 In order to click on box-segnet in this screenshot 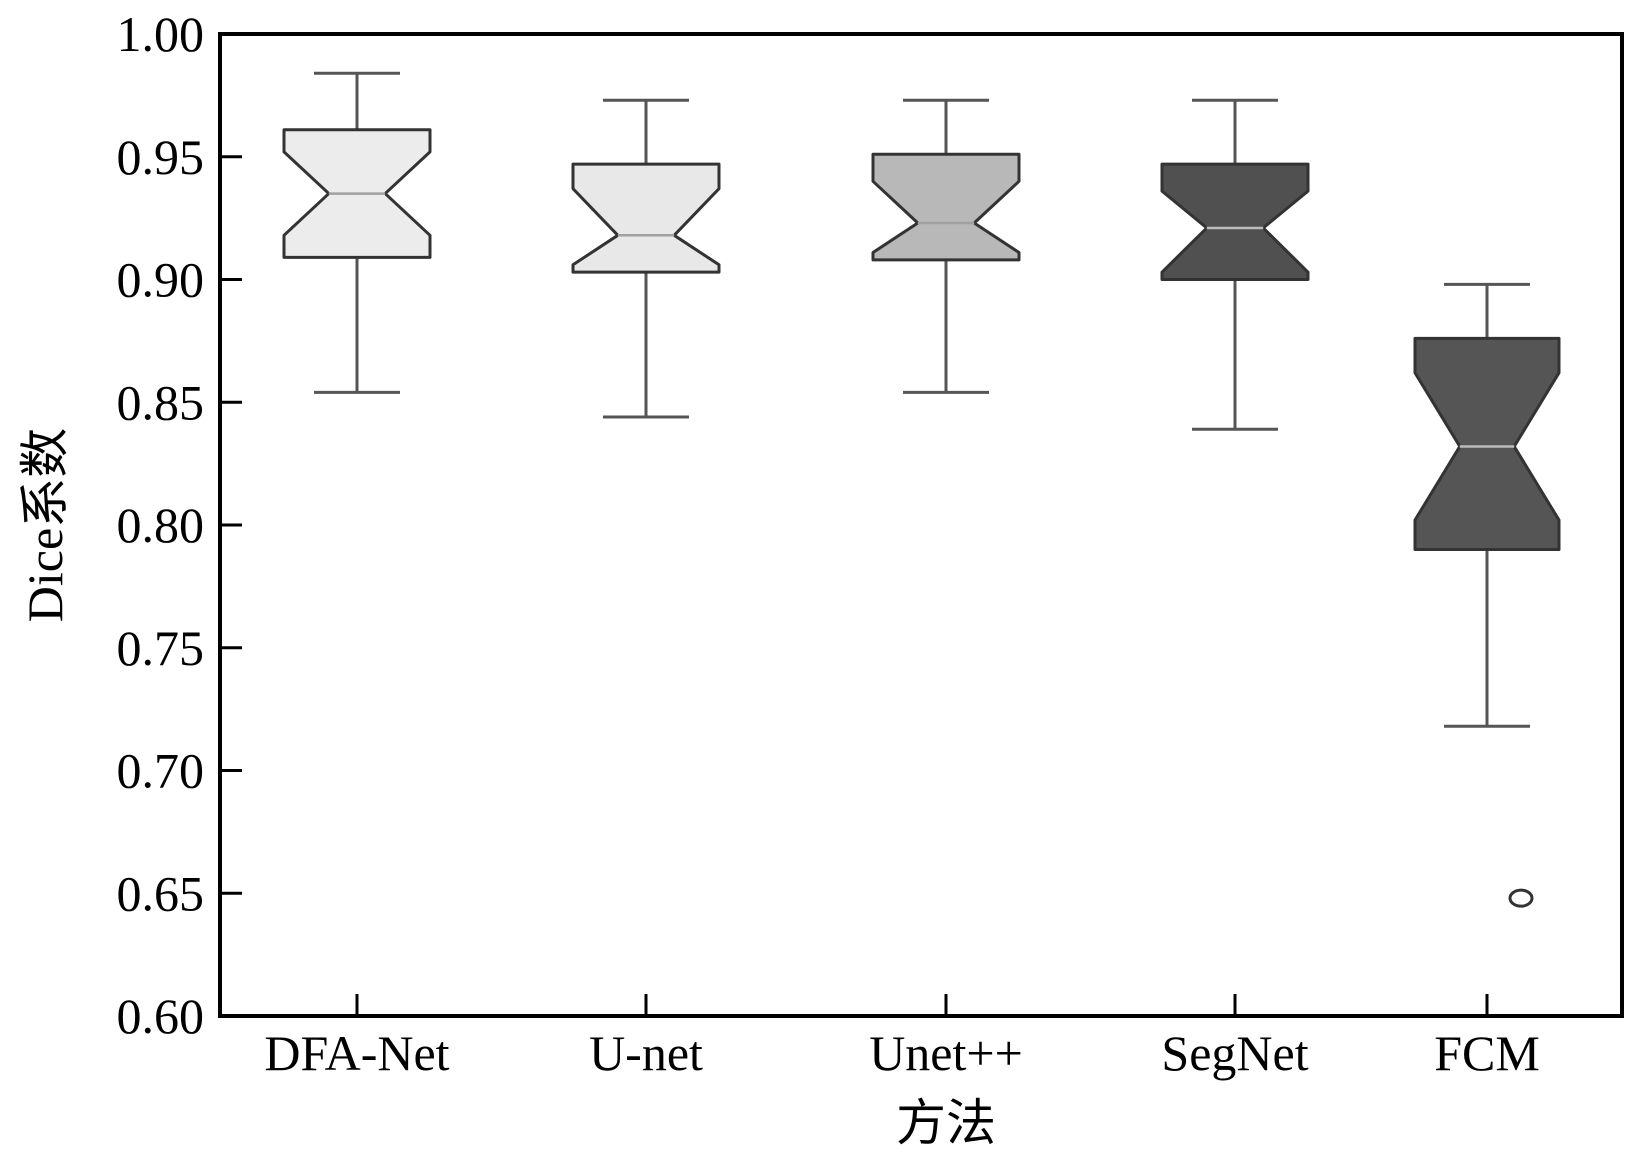, I will do `click(1235, 264)`.